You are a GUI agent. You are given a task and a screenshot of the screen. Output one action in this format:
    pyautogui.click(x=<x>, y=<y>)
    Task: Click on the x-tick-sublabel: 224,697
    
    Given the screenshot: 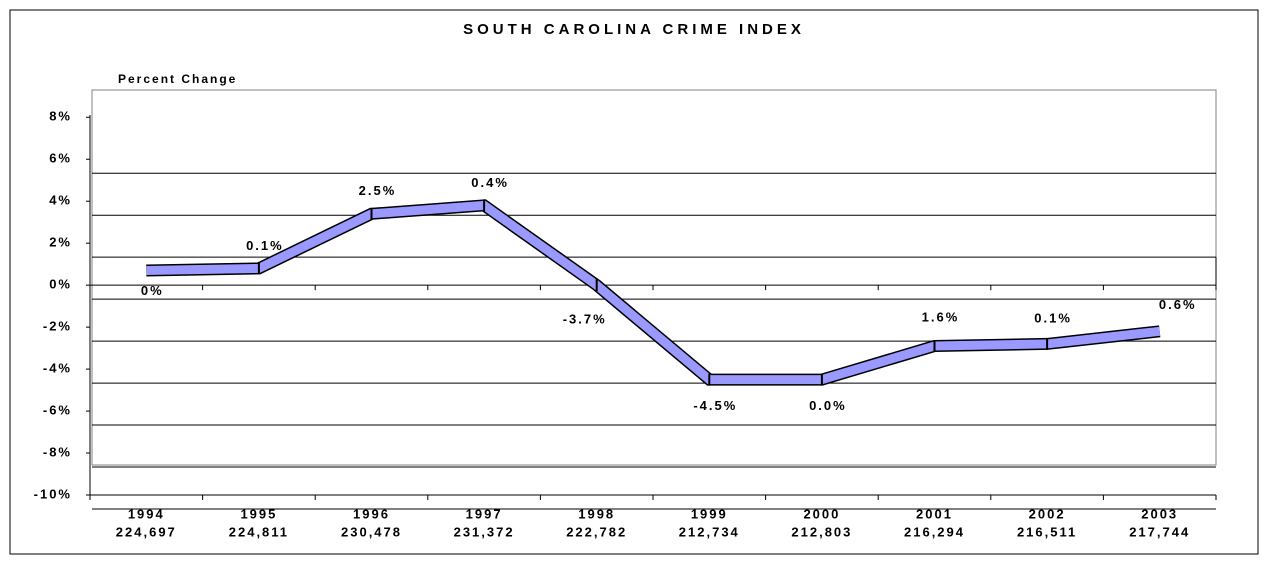 What is the action you would take?
    pyautogui.click(x=146, y=531)
    